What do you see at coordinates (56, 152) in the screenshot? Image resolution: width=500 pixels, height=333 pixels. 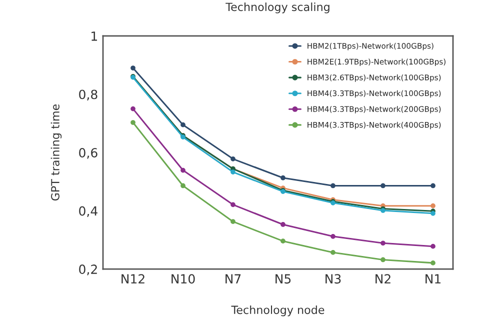 I see `y-axis-title: GPT training time` at bounding box center [56, 152].